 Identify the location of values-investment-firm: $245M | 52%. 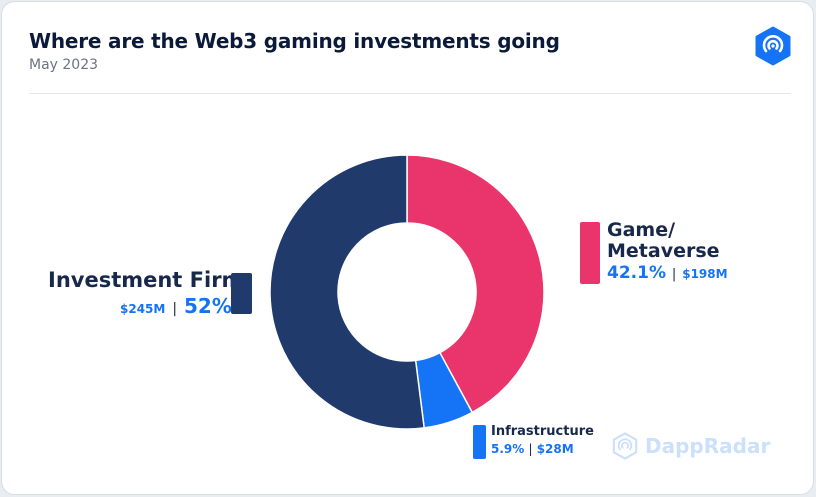
(176, 306).